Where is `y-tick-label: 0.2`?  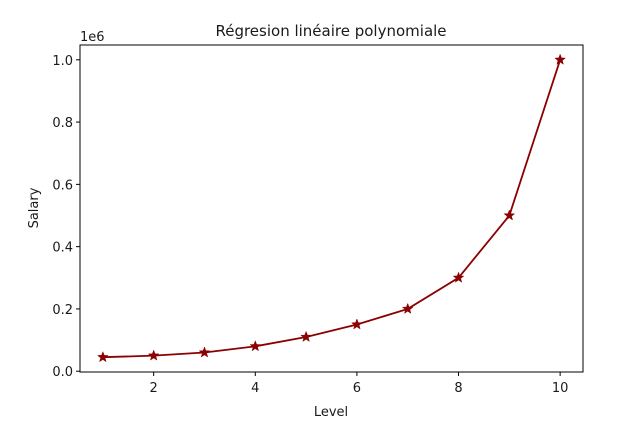 y-tick-label: 0.2 is located at coordinates (62, 310).